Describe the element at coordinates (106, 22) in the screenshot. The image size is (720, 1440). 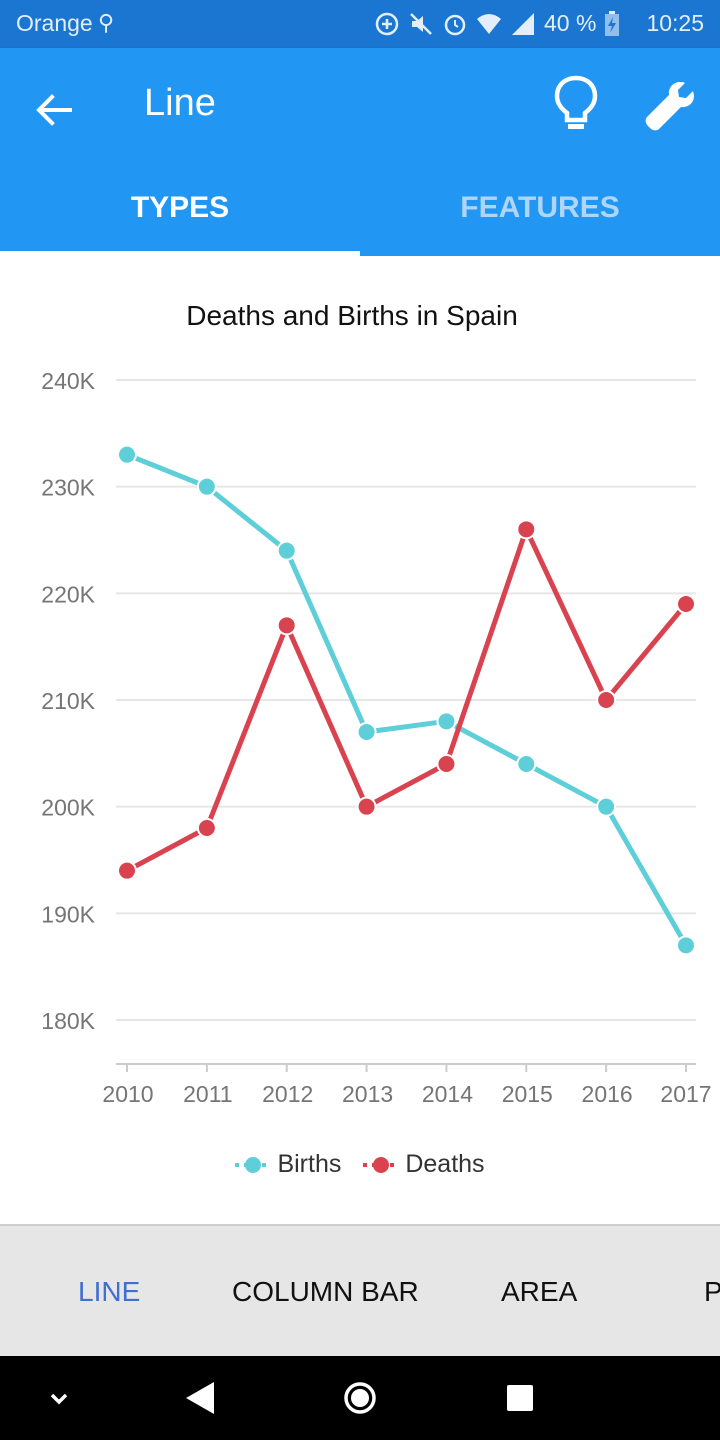
I see `usb-icon: ⚲` at that location.